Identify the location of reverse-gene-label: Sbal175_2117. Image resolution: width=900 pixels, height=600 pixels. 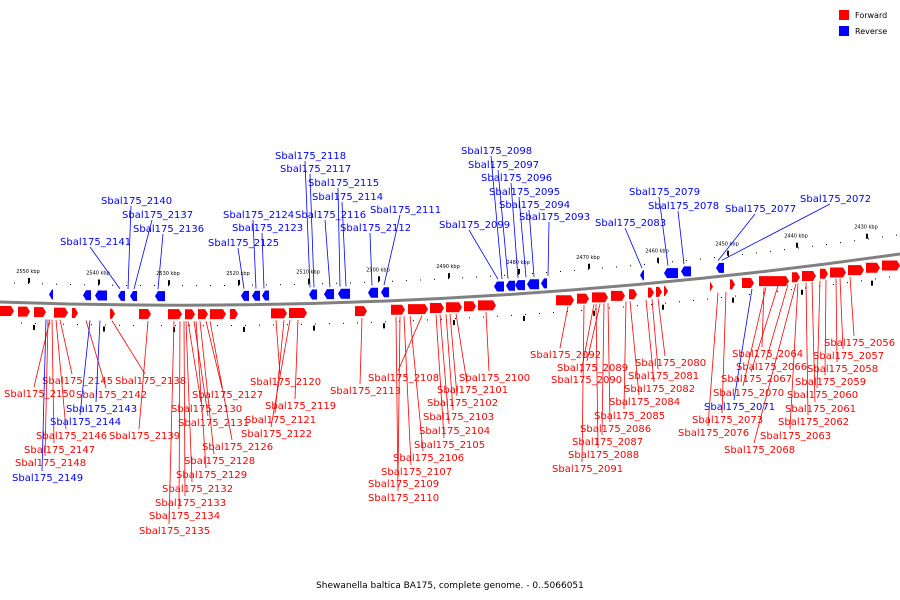
(315, 169).